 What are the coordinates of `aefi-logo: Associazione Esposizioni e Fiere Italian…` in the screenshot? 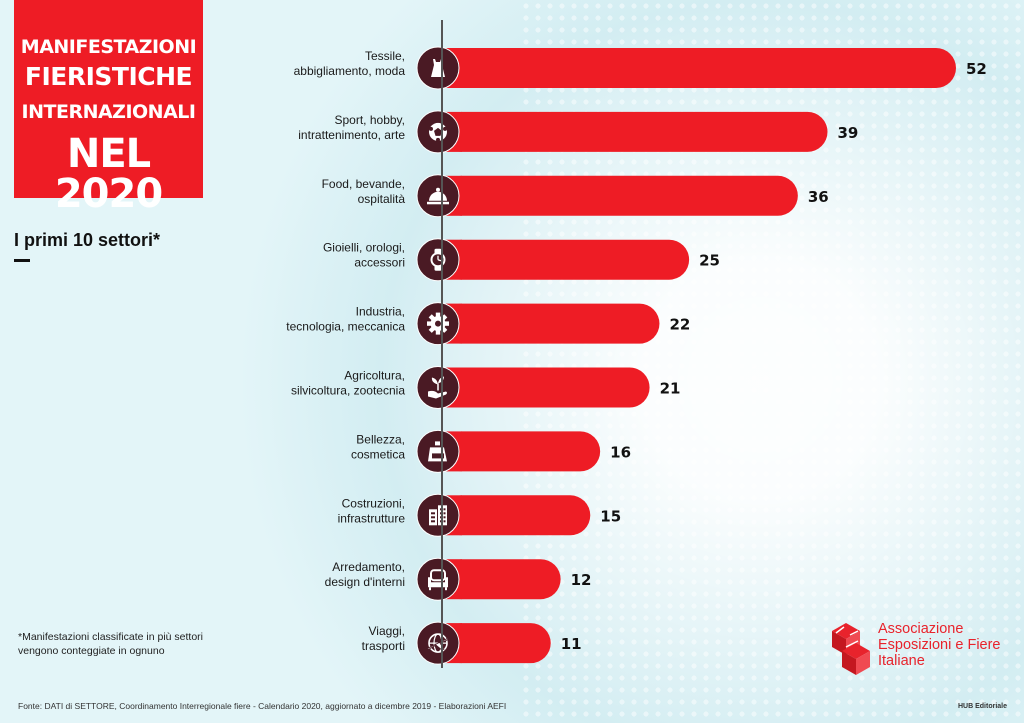 It's located at (914, 651).